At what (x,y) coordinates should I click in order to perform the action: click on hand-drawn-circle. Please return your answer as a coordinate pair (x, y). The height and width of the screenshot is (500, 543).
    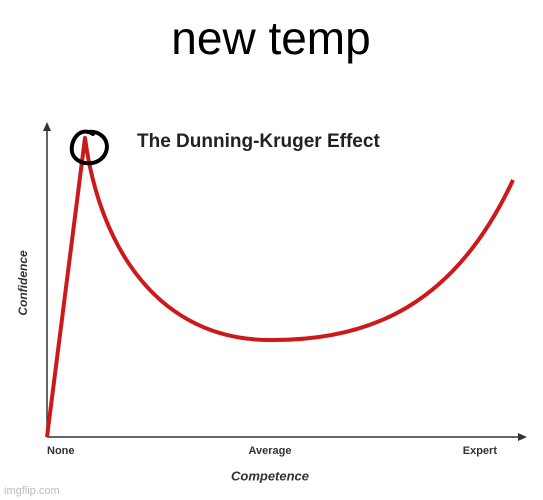
    Looking at the image, I should click on (89, 147).